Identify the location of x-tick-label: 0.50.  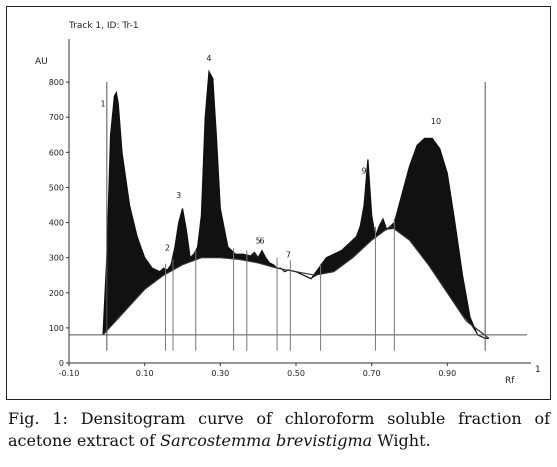
(296, 373).